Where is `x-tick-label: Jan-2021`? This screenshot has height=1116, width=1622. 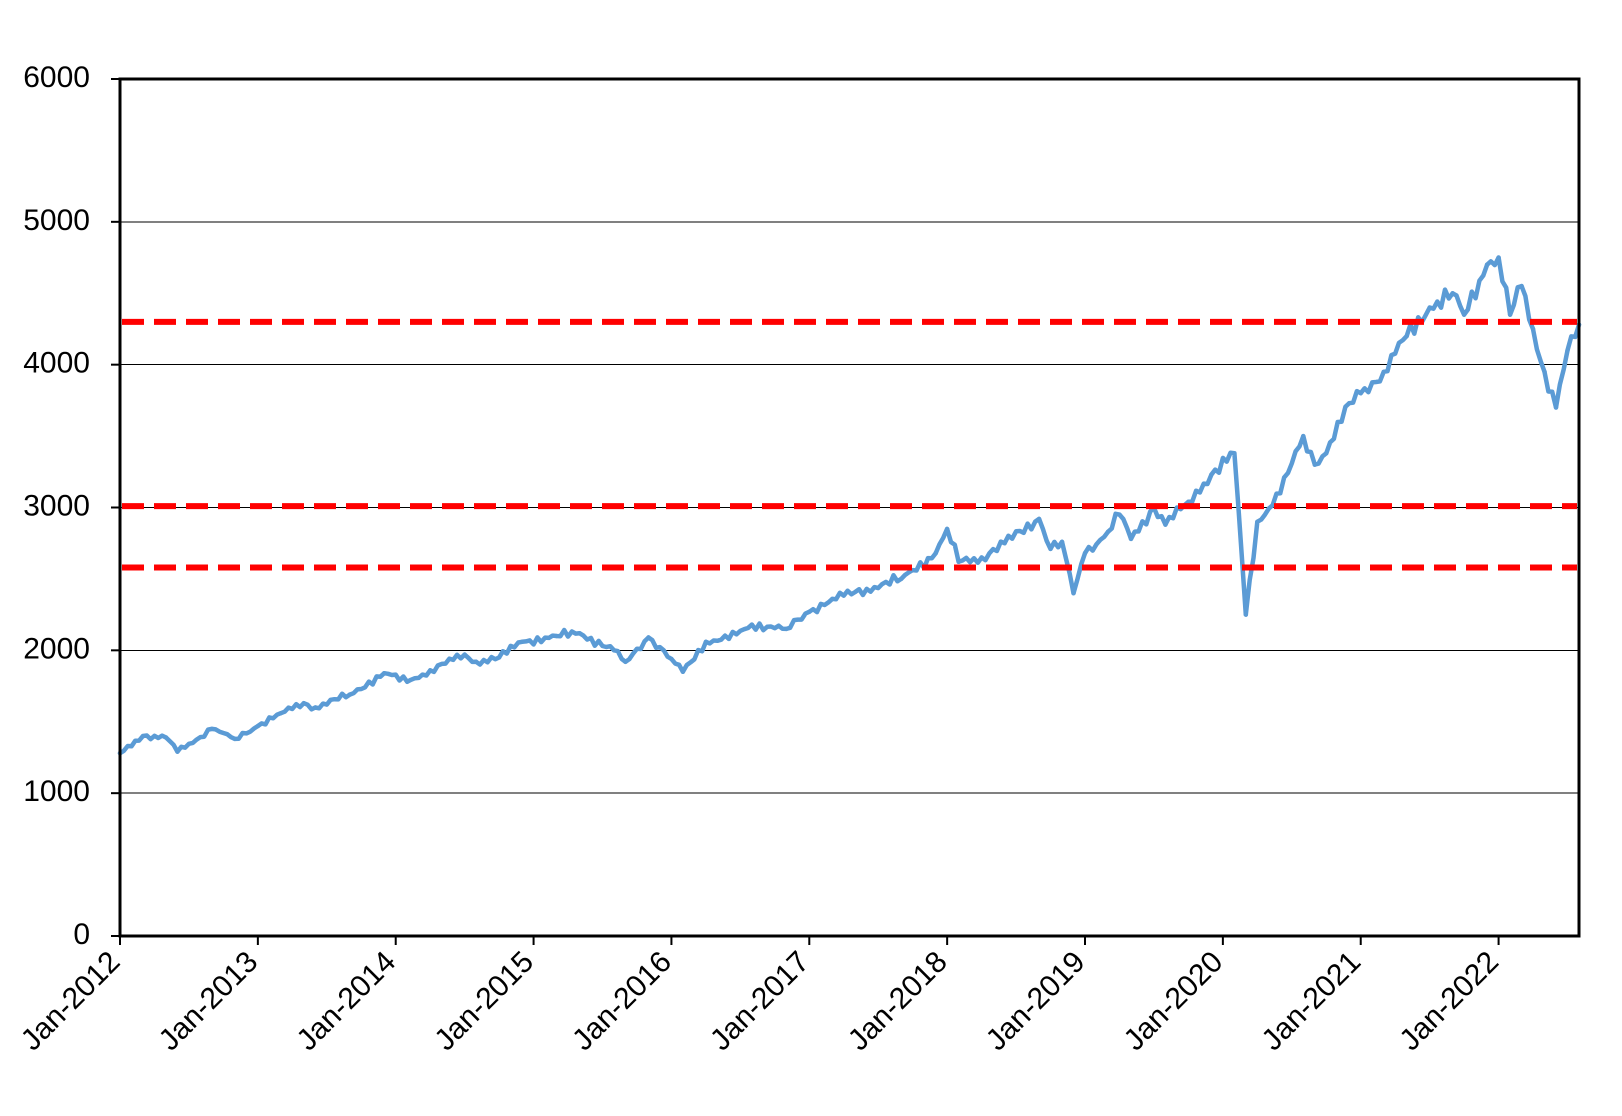 x-tick-label: Jan-2021 is located at coordinates (1311, 1001).